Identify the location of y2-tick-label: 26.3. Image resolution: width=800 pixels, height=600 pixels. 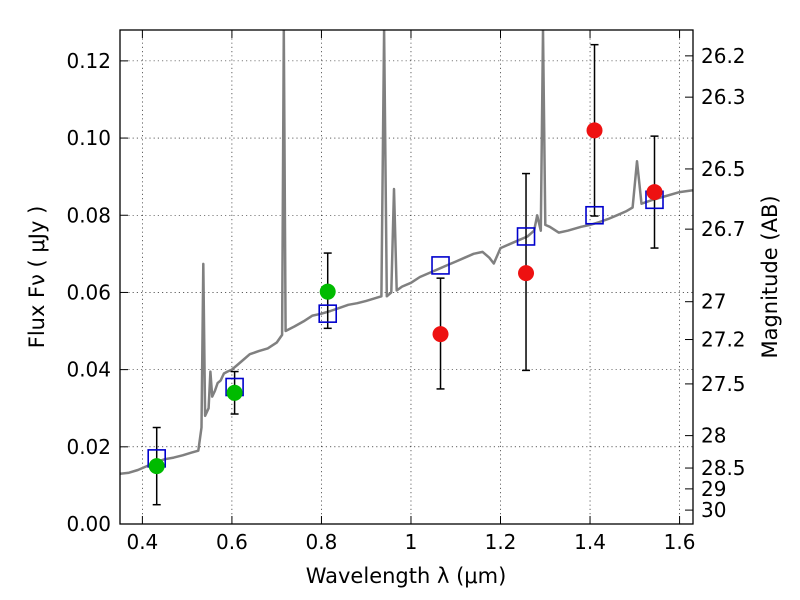
(723, 97).